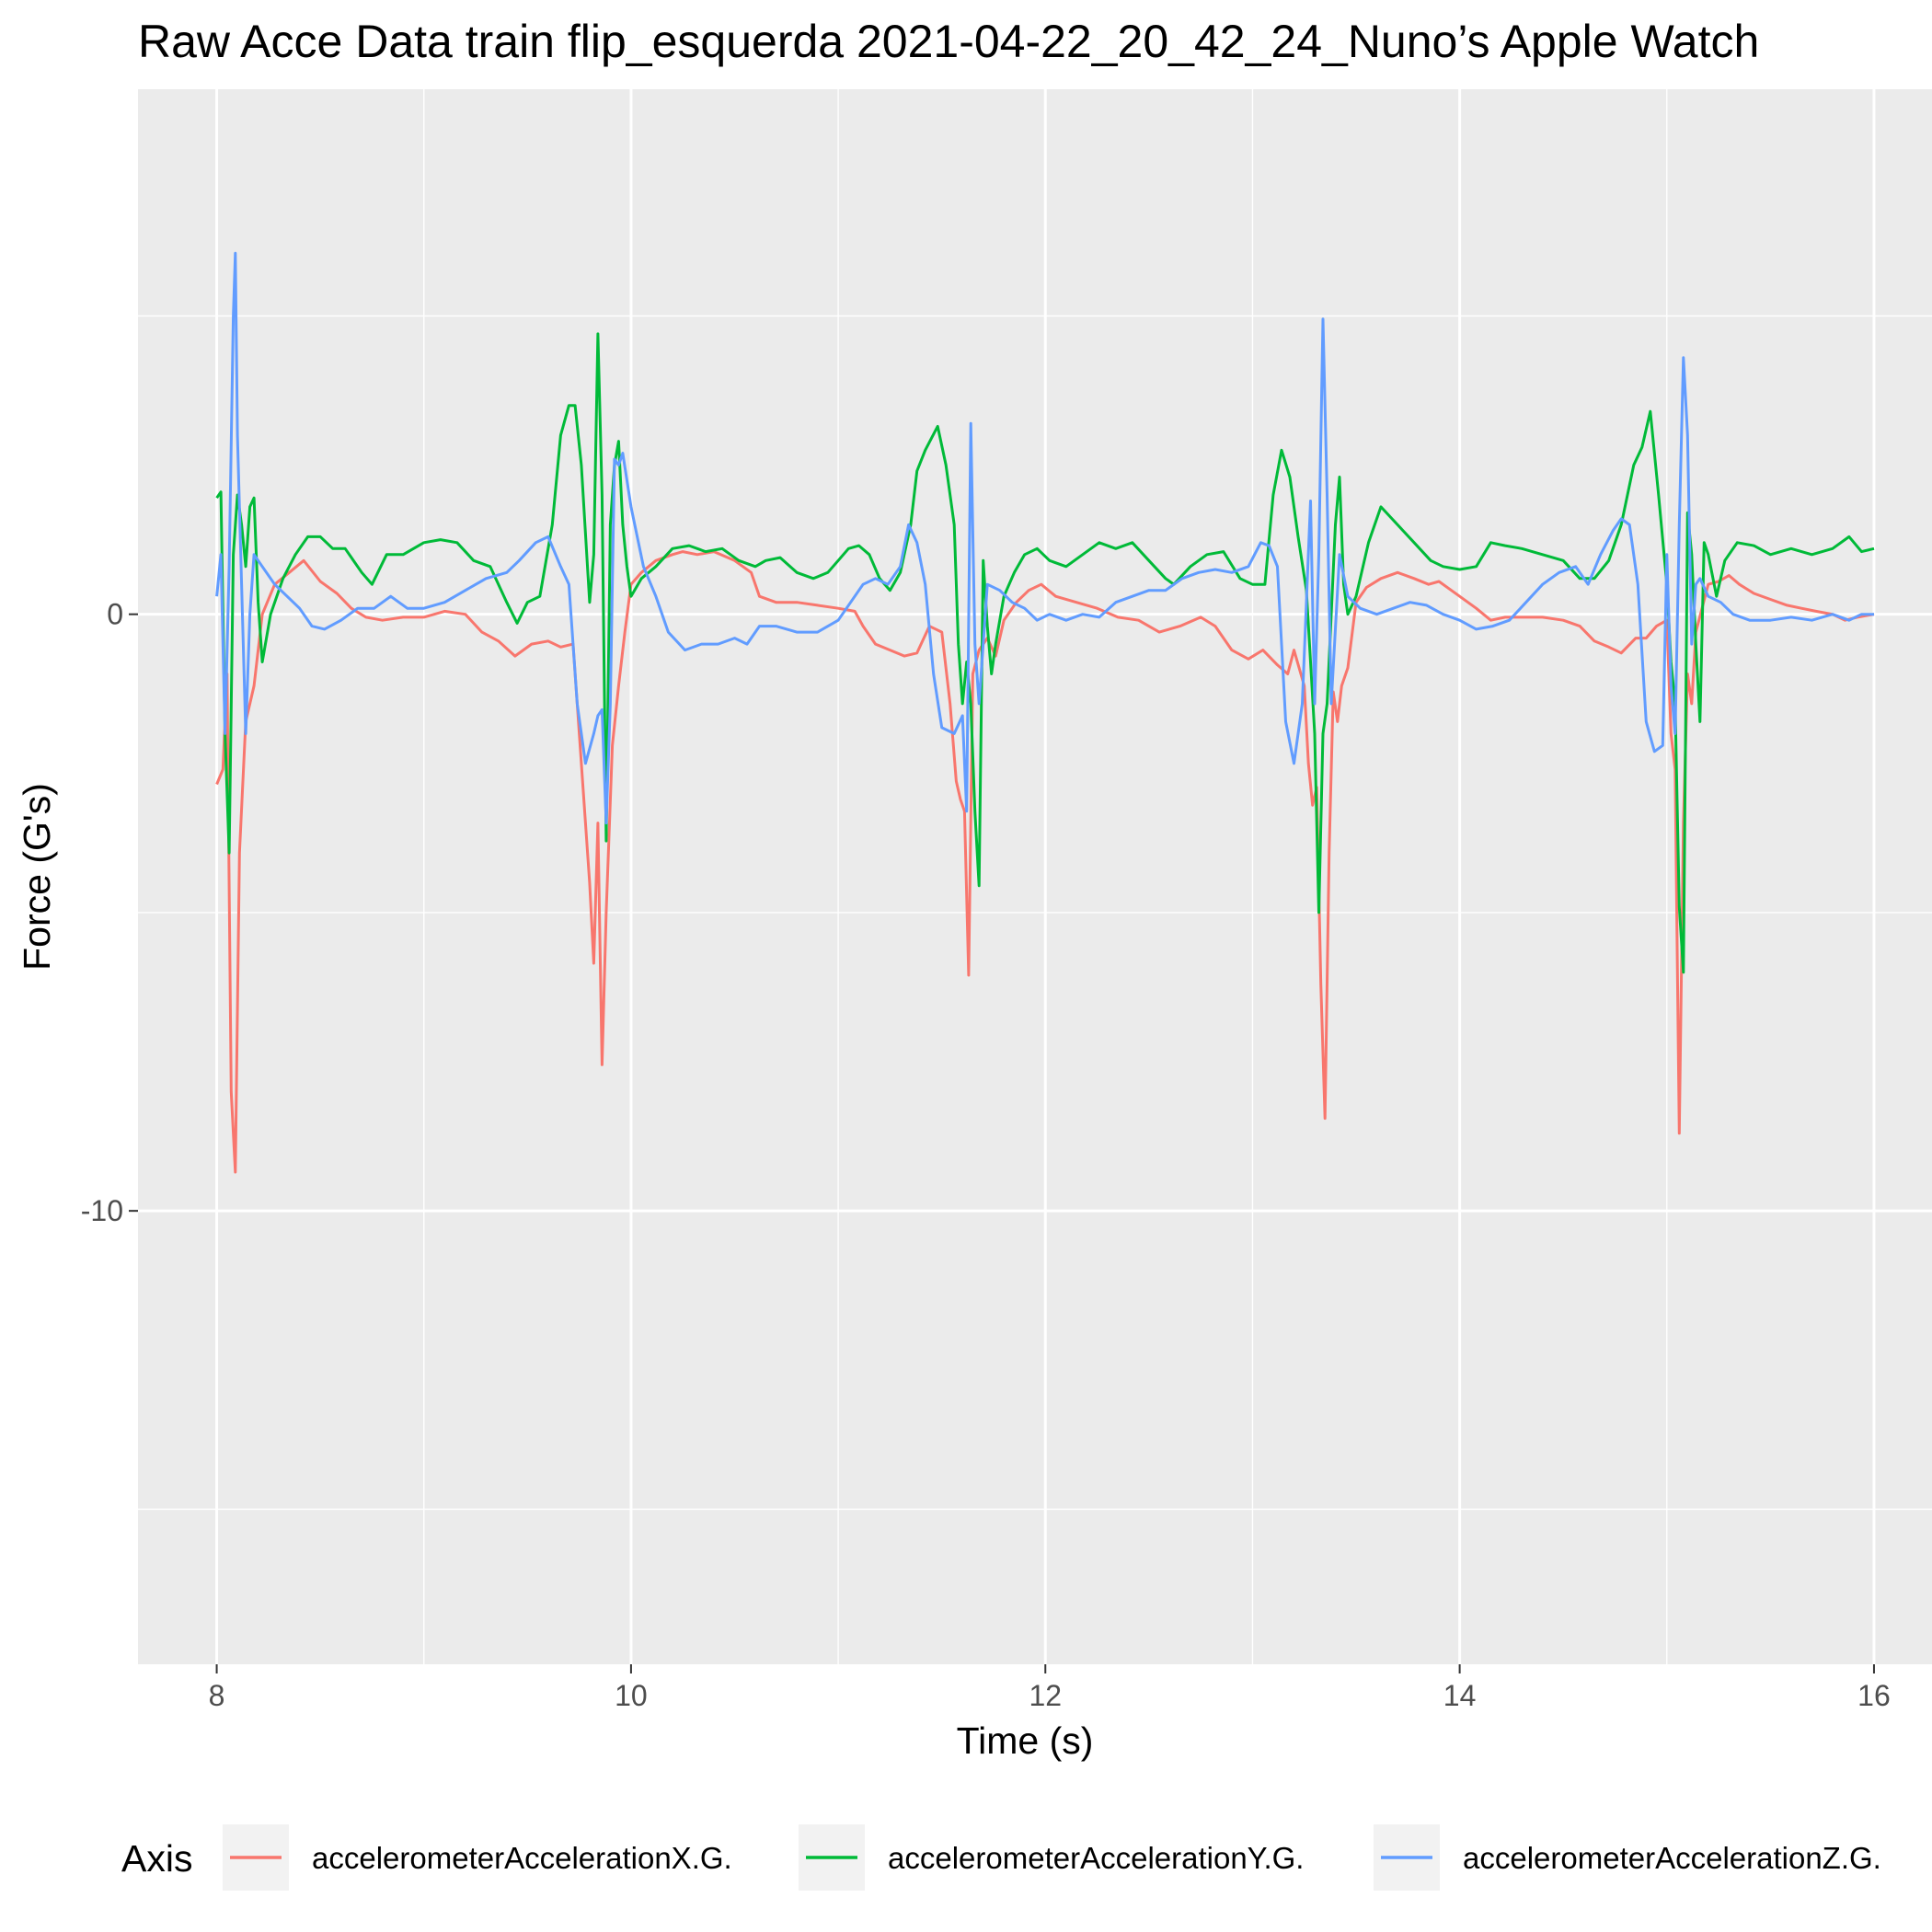 The width and height of the screenshot is (1932, 1932). What do you see at coordinates (217, 1695) in the screenshot?
I see `x-tick-label: 8` at bounding box center [217, 1695].